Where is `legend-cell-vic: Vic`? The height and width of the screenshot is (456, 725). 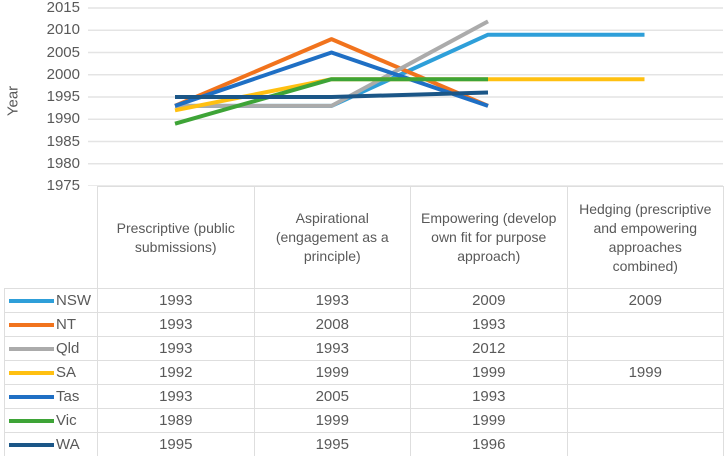 legend-cell-vic: Vic is located at coordinates (51, 420).